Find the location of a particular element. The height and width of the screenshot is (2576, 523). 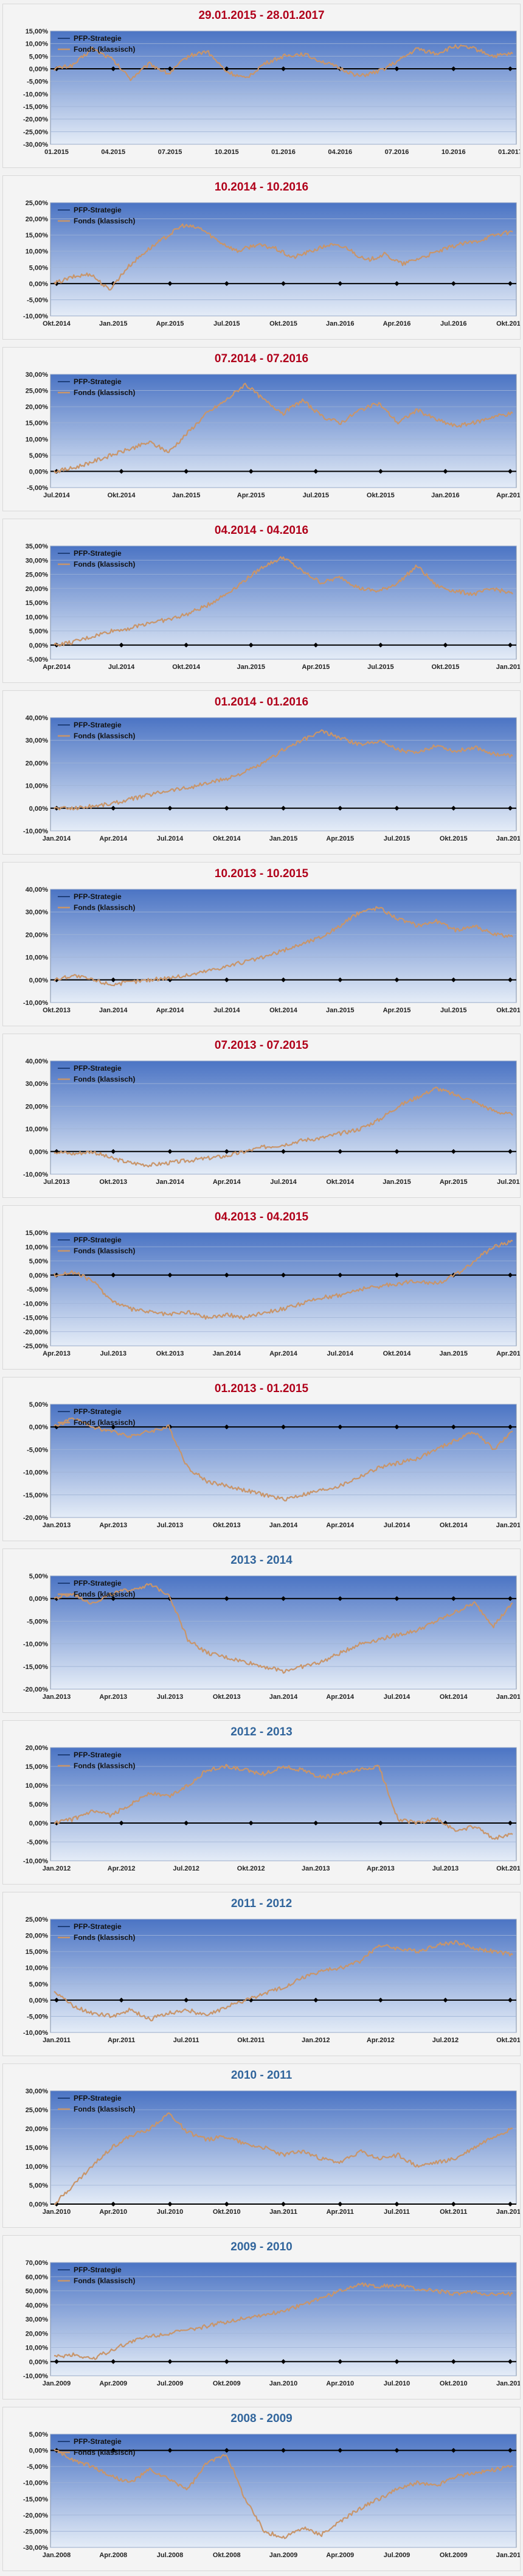

x-tick-label: Apr.2009 is located at coordinates (340, 2555).